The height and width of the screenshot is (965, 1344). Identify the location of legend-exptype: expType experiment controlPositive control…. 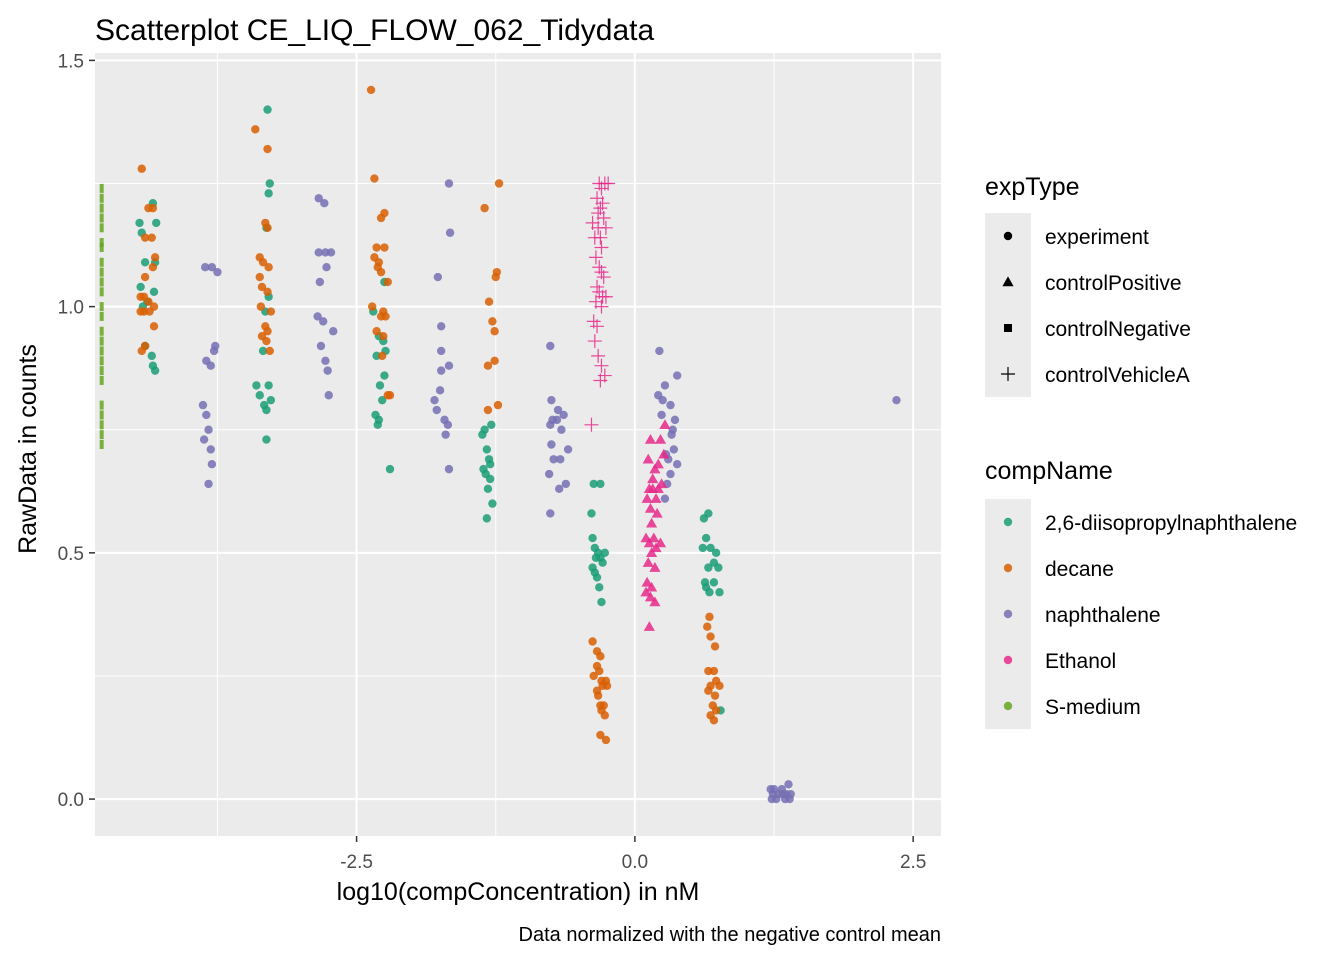
(1088, 285).